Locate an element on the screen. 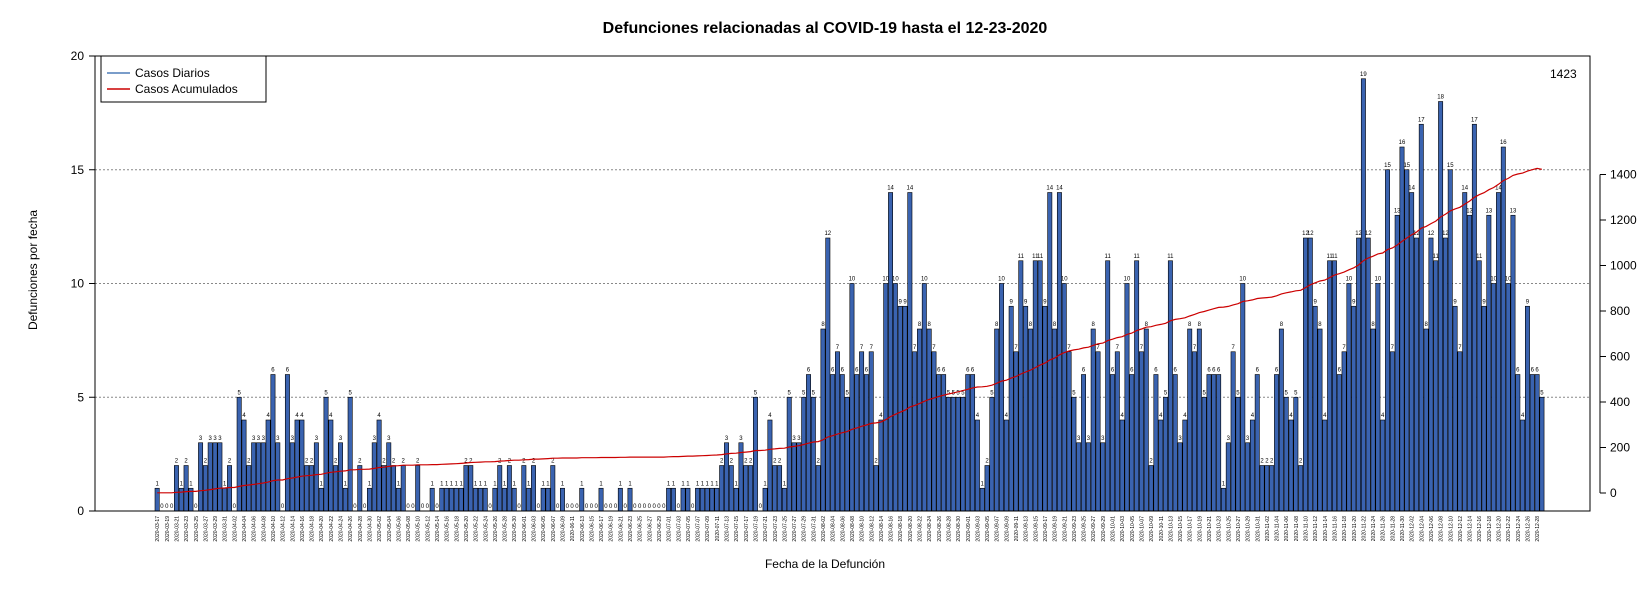  x-tick-label: 2020-07-27 is located at coordinates (795, 529).